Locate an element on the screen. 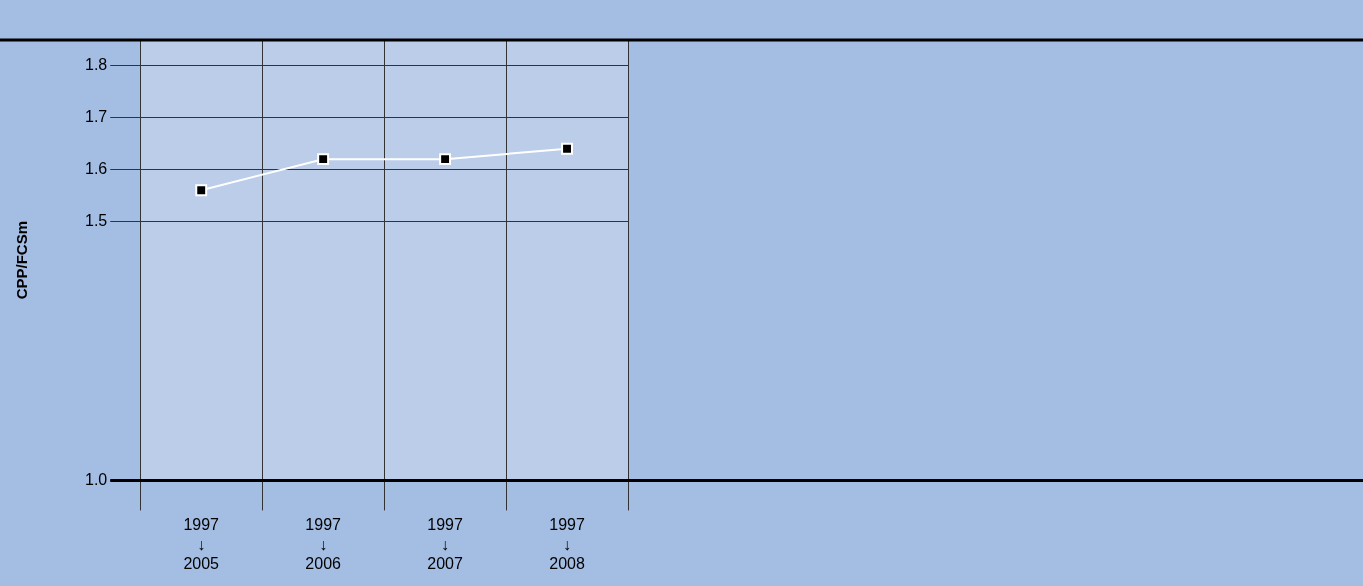 The width and height of the screenshot is (1363, 586). y-tick-label: 1.0 is located at coordinates (96, 479).